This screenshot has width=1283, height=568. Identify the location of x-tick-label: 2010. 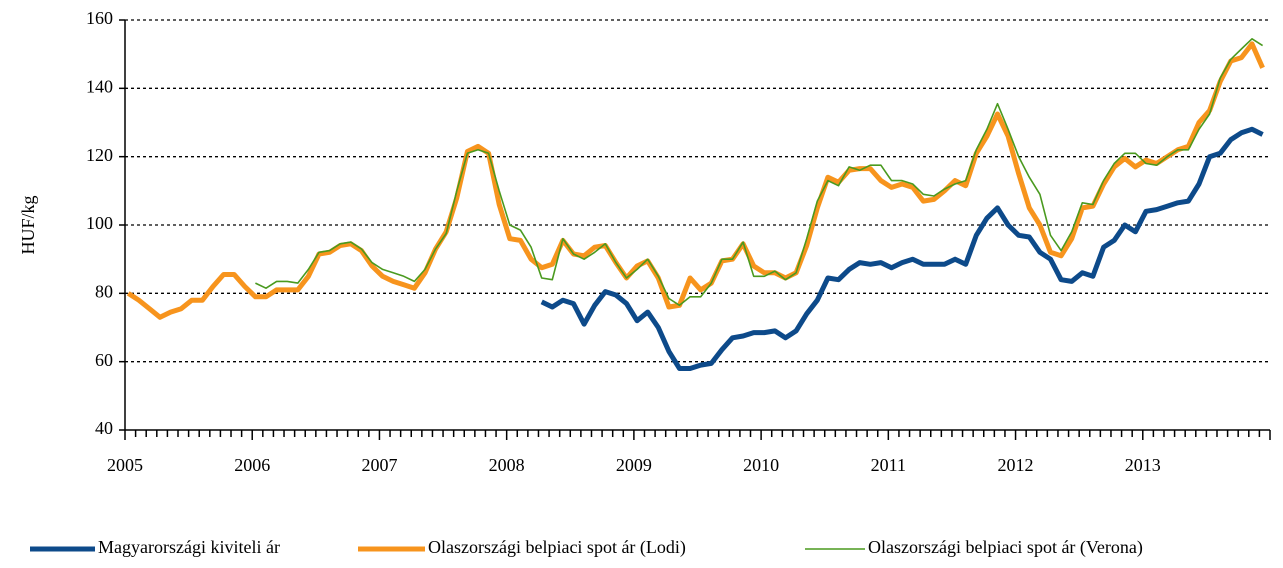
(761, 465).